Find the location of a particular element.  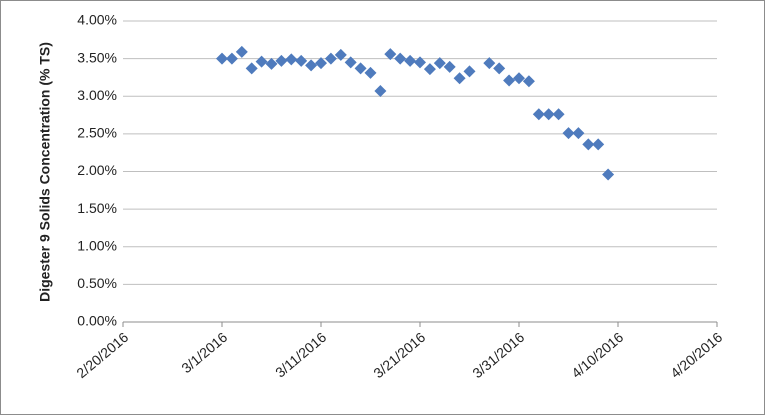

y-tick-label: 1.50% is located at coordinates (97, 208).